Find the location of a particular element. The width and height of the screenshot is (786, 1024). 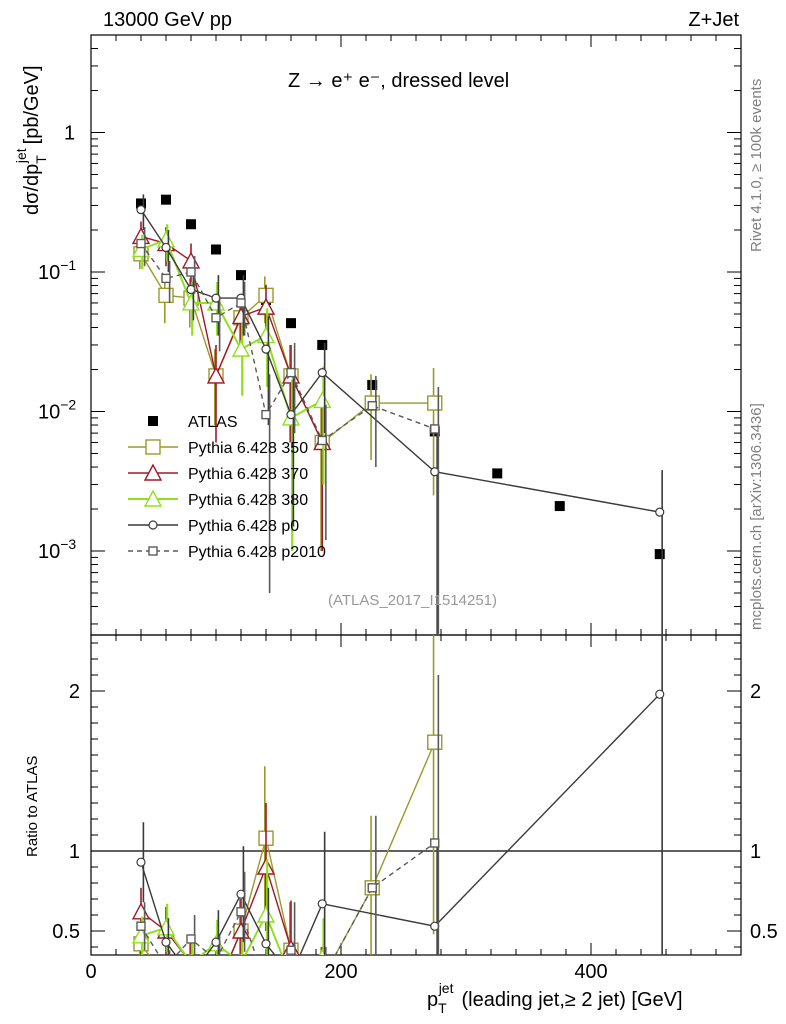

main-y-tick-exp: −1 is located at coordinates (68, 265).